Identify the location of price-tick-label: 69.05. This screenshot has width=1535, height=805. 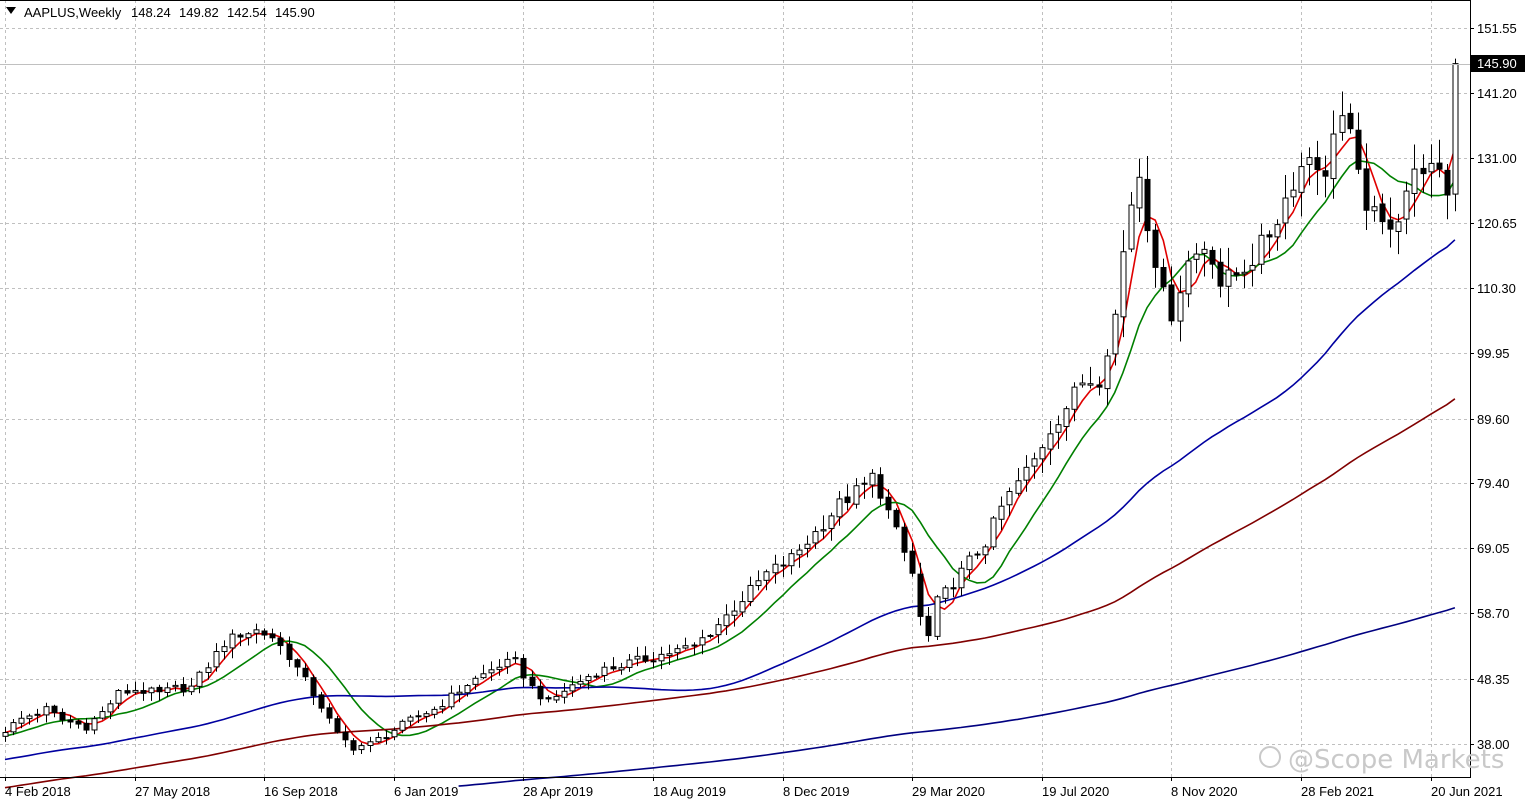
(1493, 548).